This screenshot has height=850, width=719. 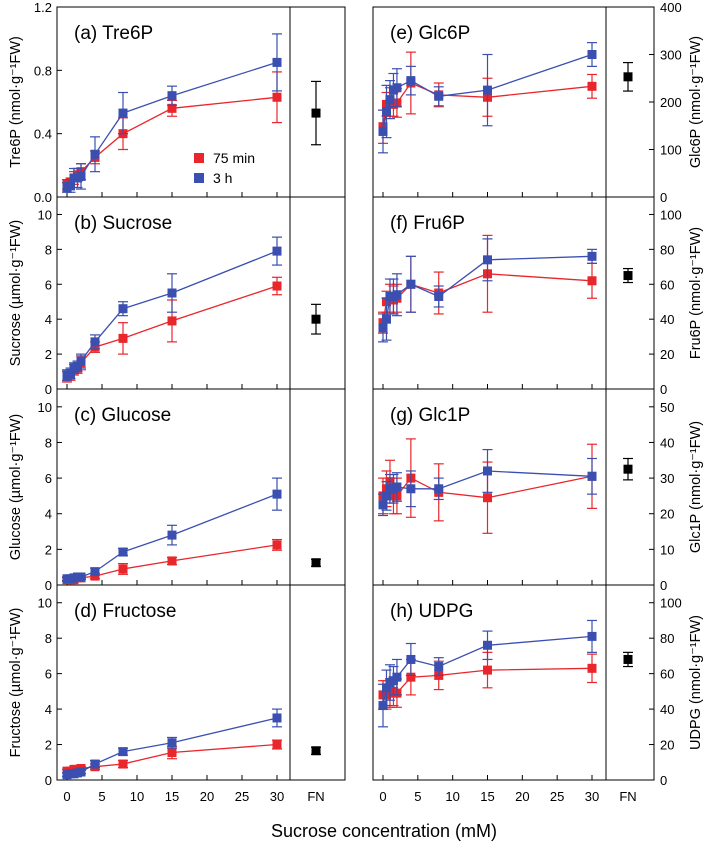 What do you see at coordinates (487, 796) in the screenshot?
I see `x-tick-label: 15` at bounding box center [487, 796].